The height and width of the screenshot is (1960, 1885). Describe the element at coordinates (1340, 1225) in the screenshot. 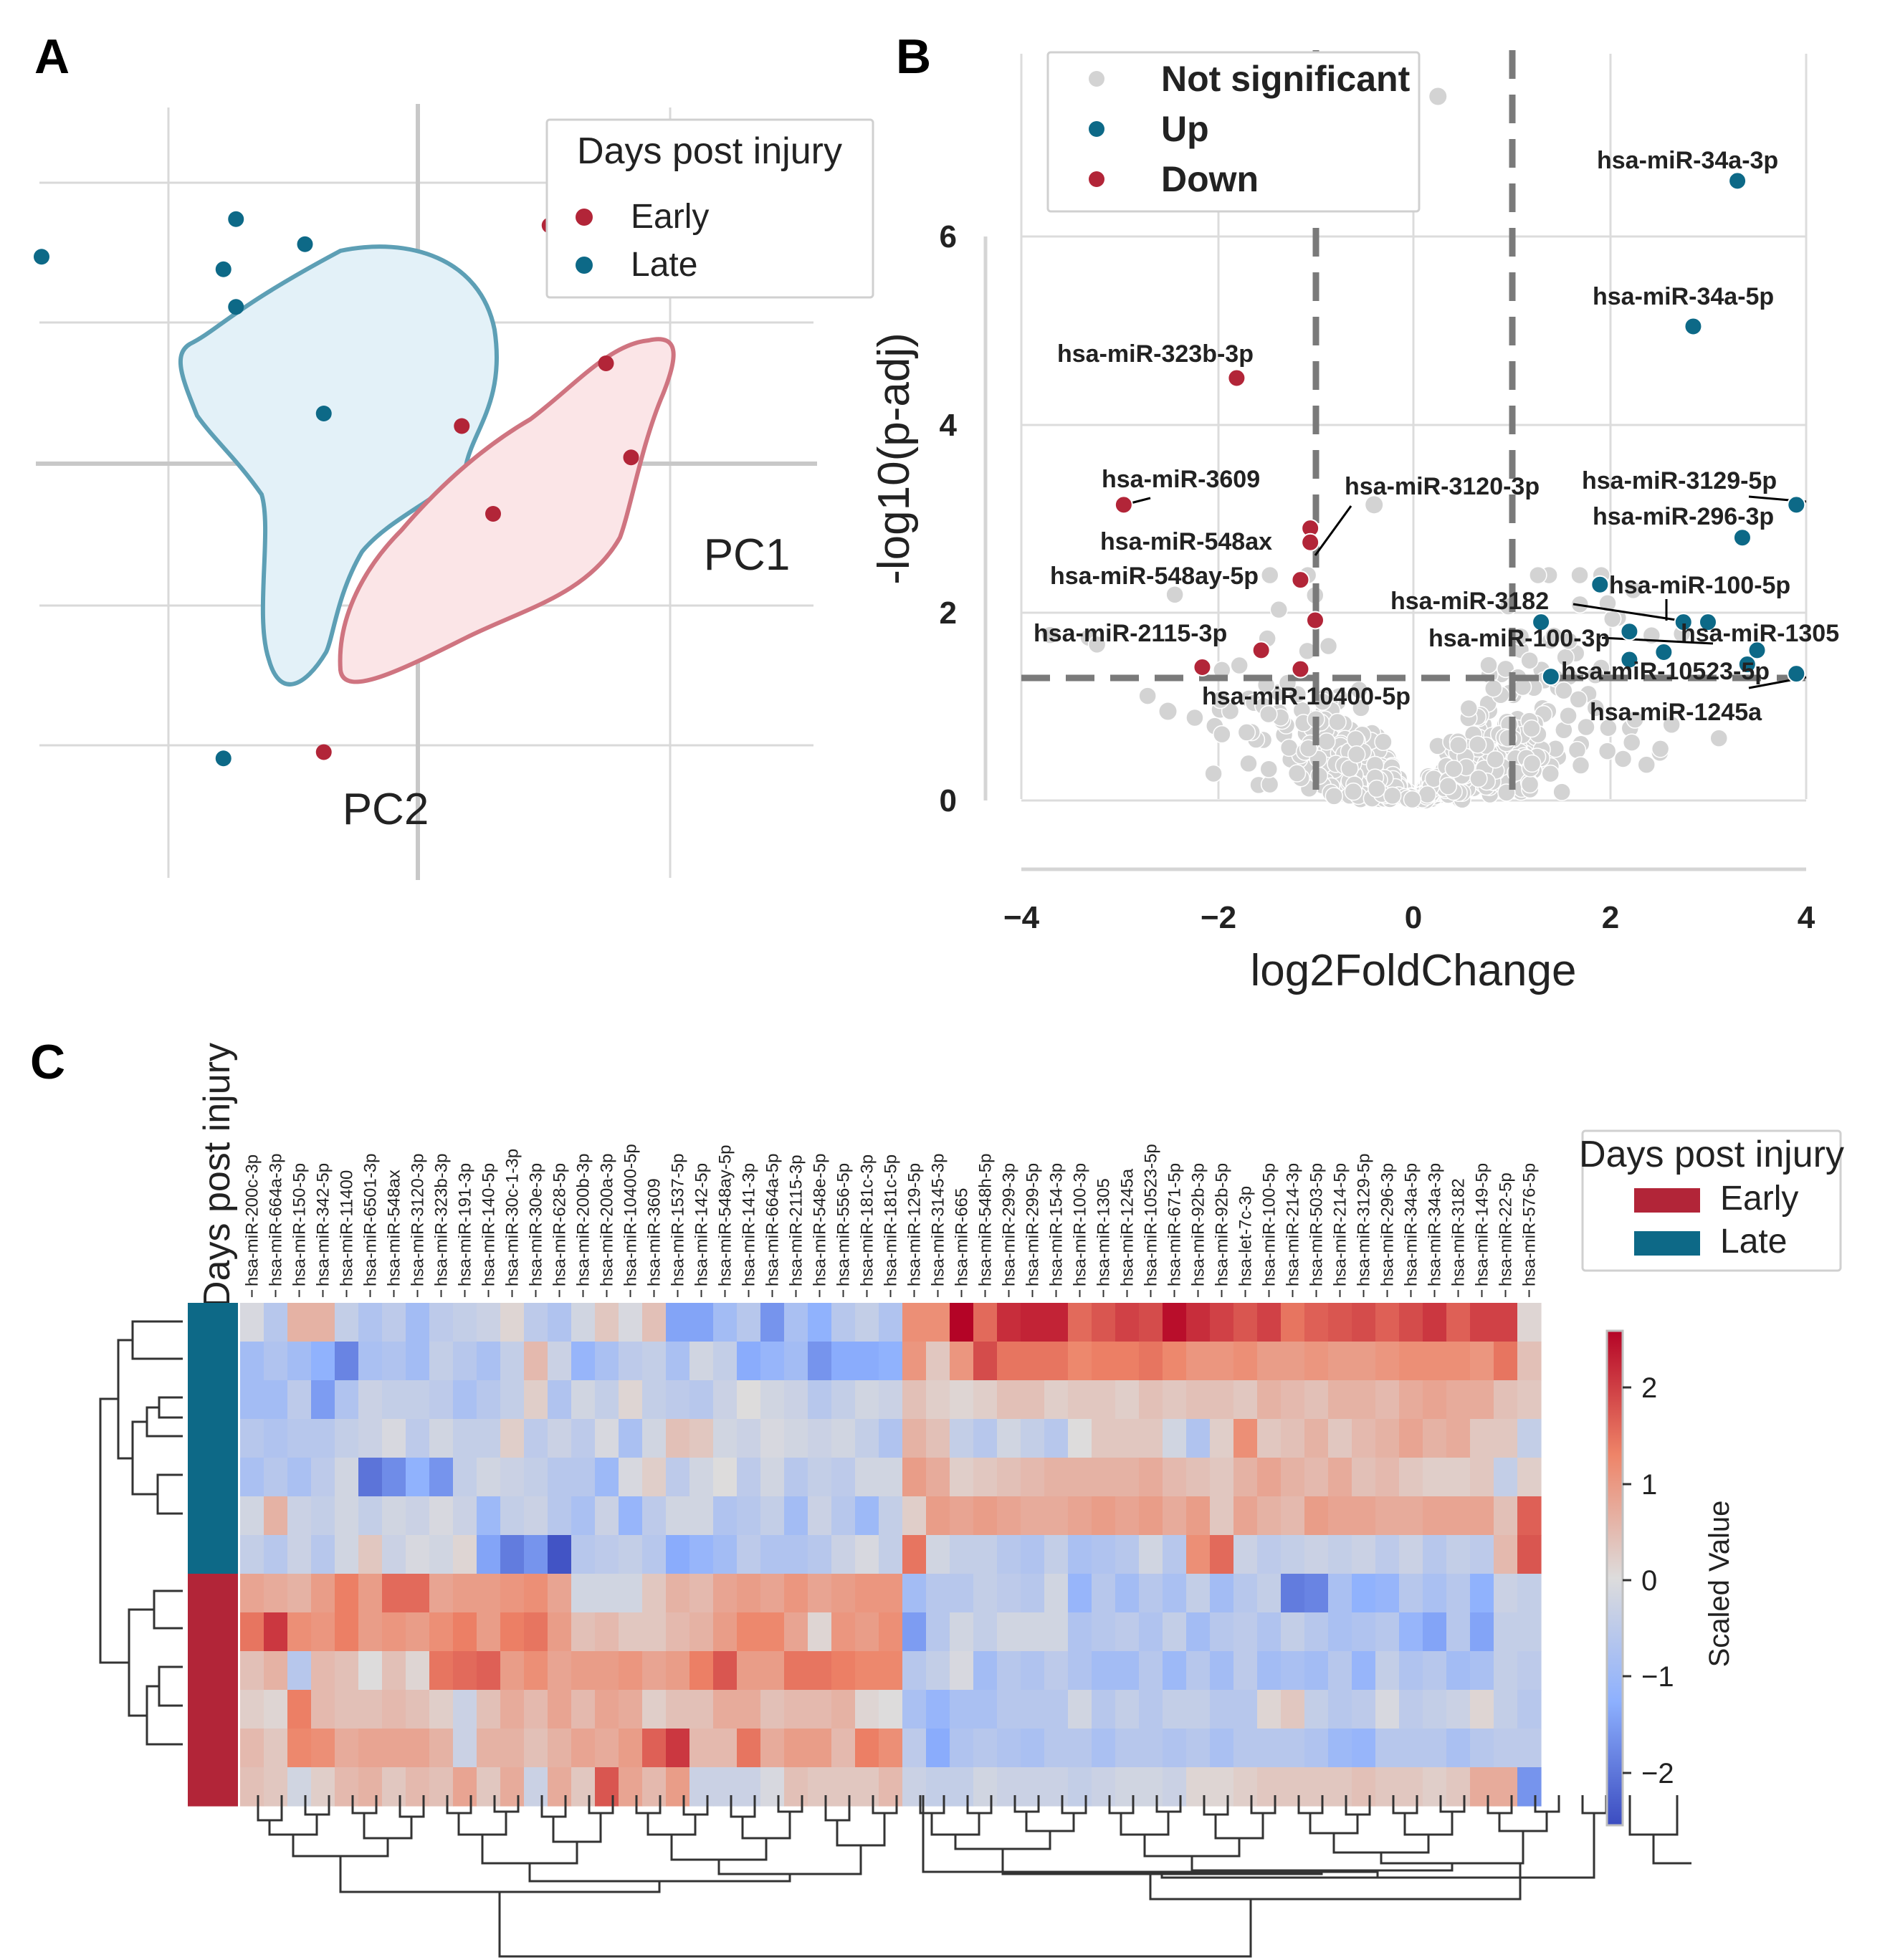

I see `column-label: hsa-miR-214-5p` at that location.